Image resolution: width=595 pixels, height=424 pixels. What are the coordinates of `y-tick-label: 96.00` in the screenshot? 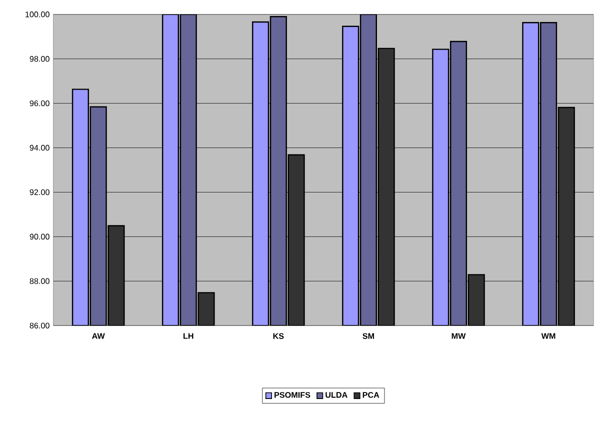 It's located at (40, 103).